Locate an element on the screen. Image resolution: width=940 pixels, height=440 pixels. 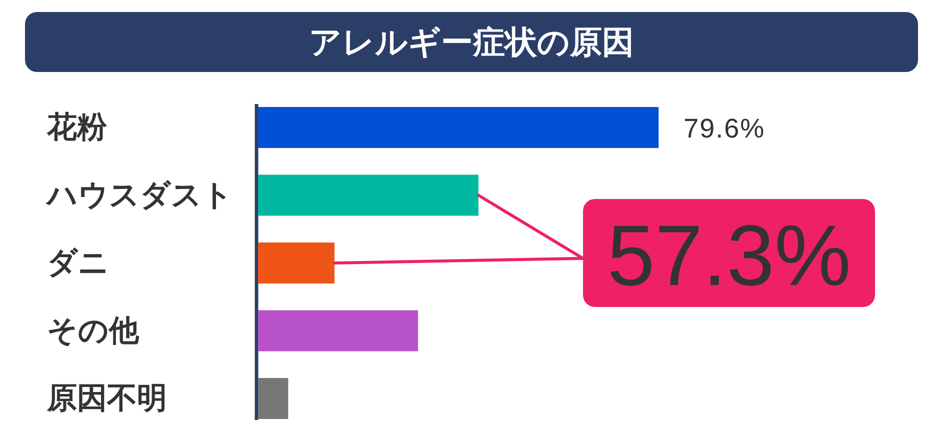
value-label: 79.6% is located at coordinates (725, 129).